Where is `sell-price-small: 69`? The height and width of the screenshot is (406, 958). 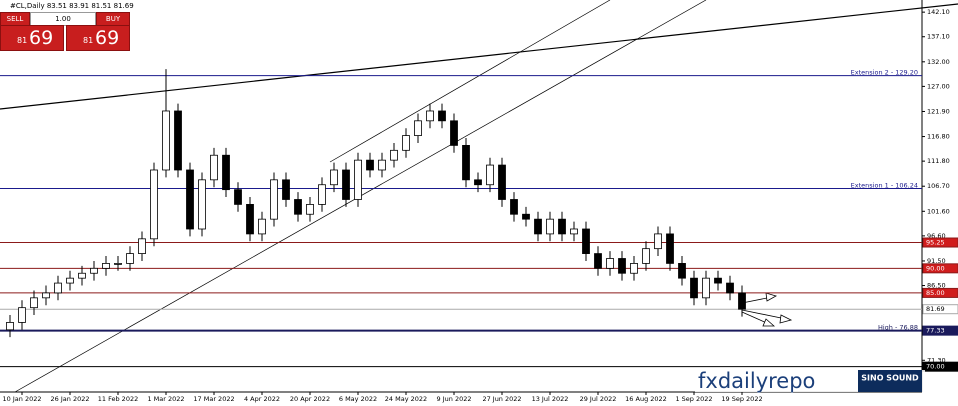 sell-price-small: 69 is located at coordinates (41, 38).